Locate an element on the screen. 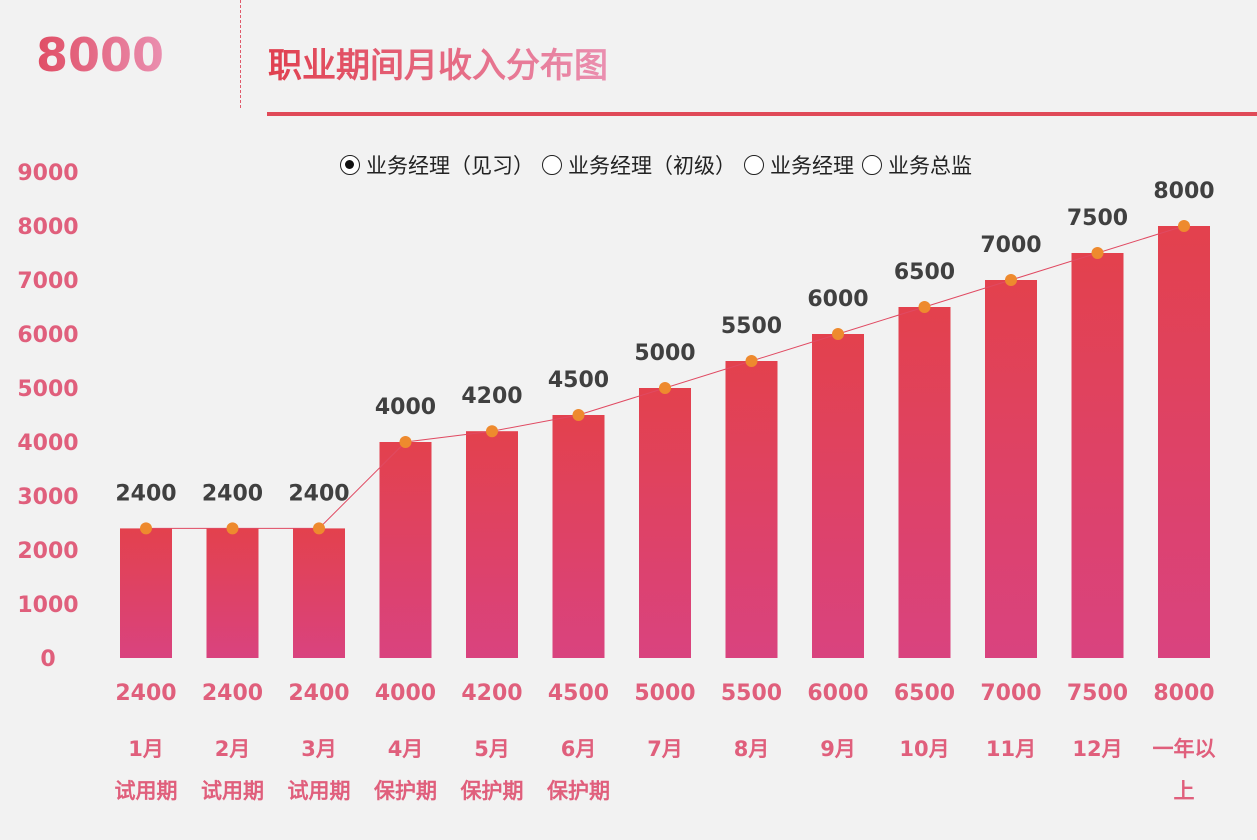 Image resolution: width=1257 pixels, height=840 pixels. legend-option-manager: 业务经理 is located at coordinates (799, 165).